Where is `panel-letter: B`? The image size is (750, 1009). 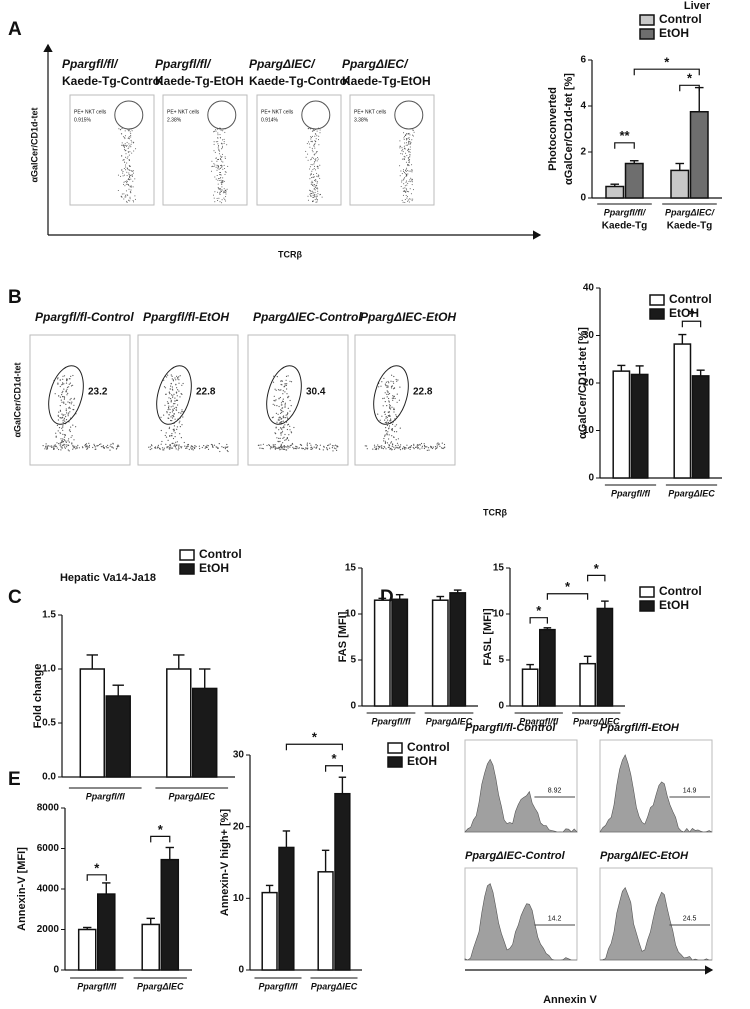 panel-letter: B is located at coordinates (15, 297).